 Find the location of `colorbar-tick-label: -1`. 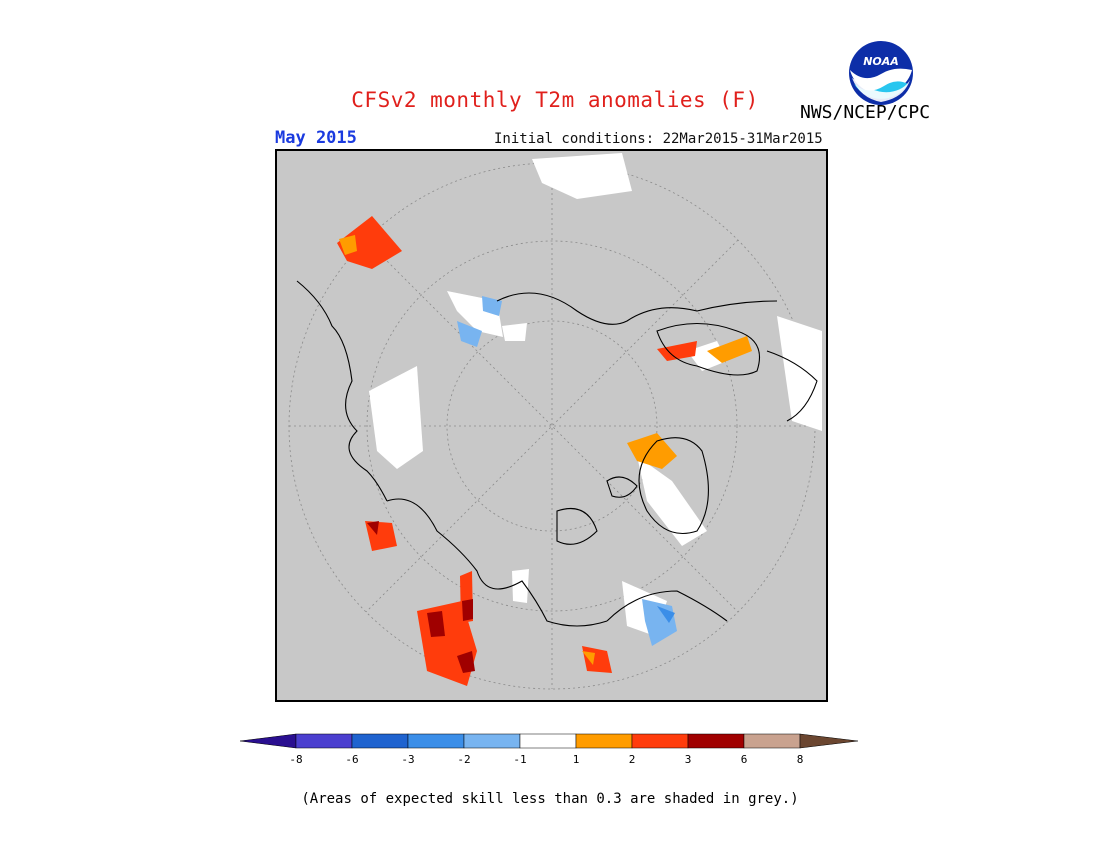

colorbar-tick-label: -1 is located at coordinates (519, 759).